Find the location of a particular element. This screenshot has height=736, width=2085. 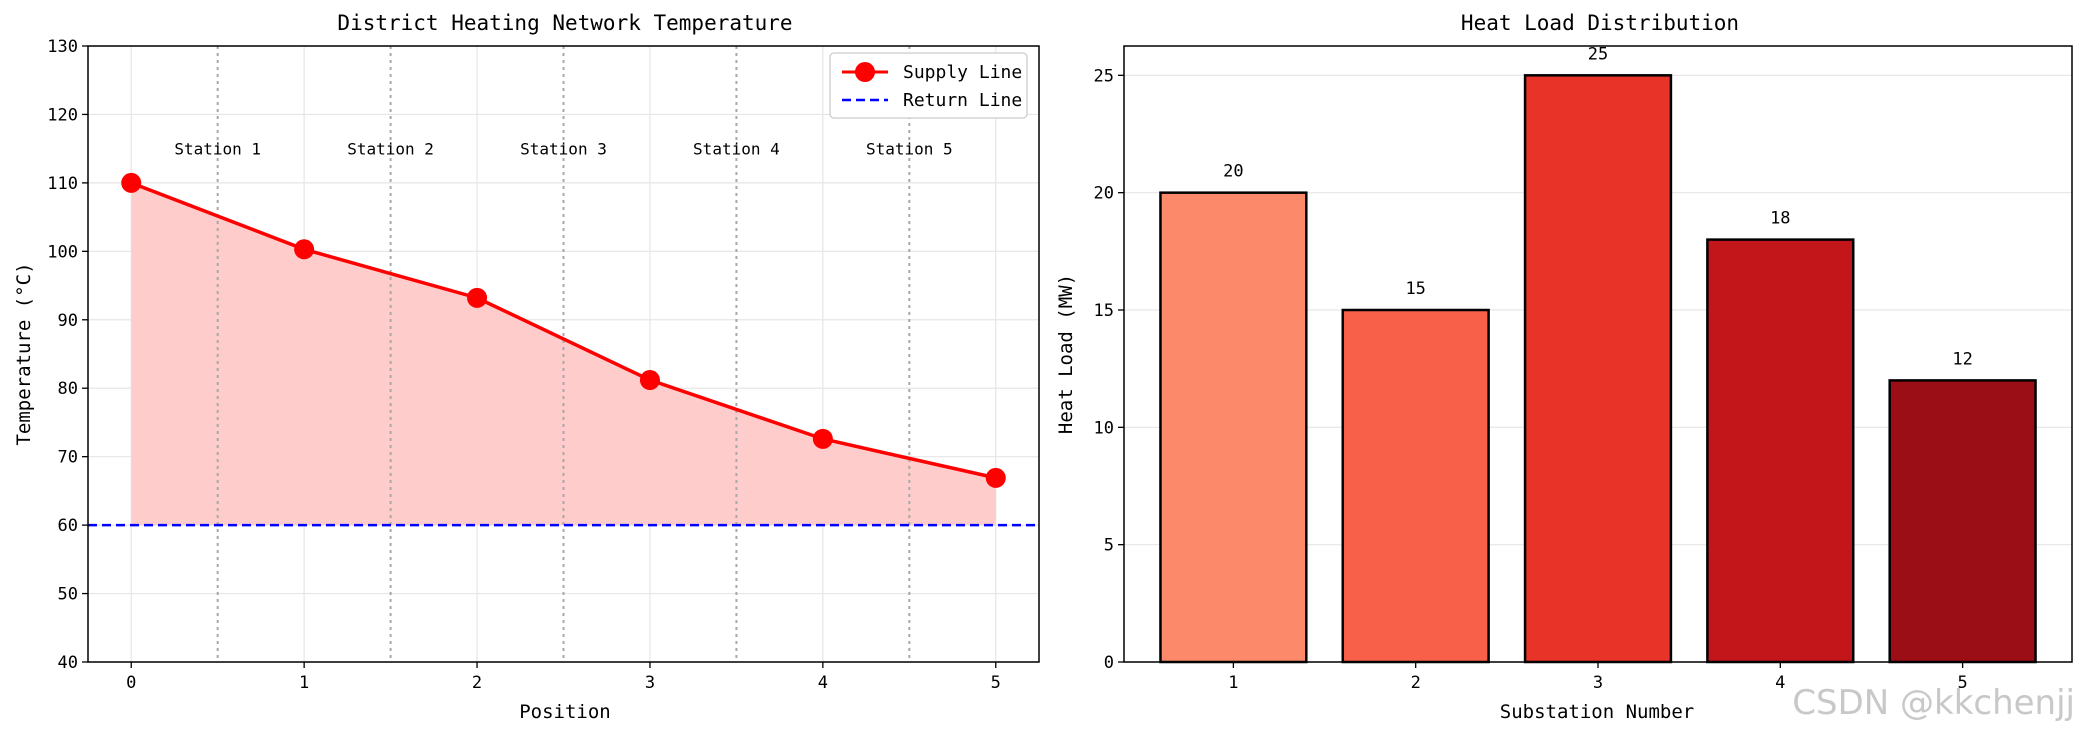

right-x-ticks: 1 2 3 4 5 is located at coordinates (1598, 677).